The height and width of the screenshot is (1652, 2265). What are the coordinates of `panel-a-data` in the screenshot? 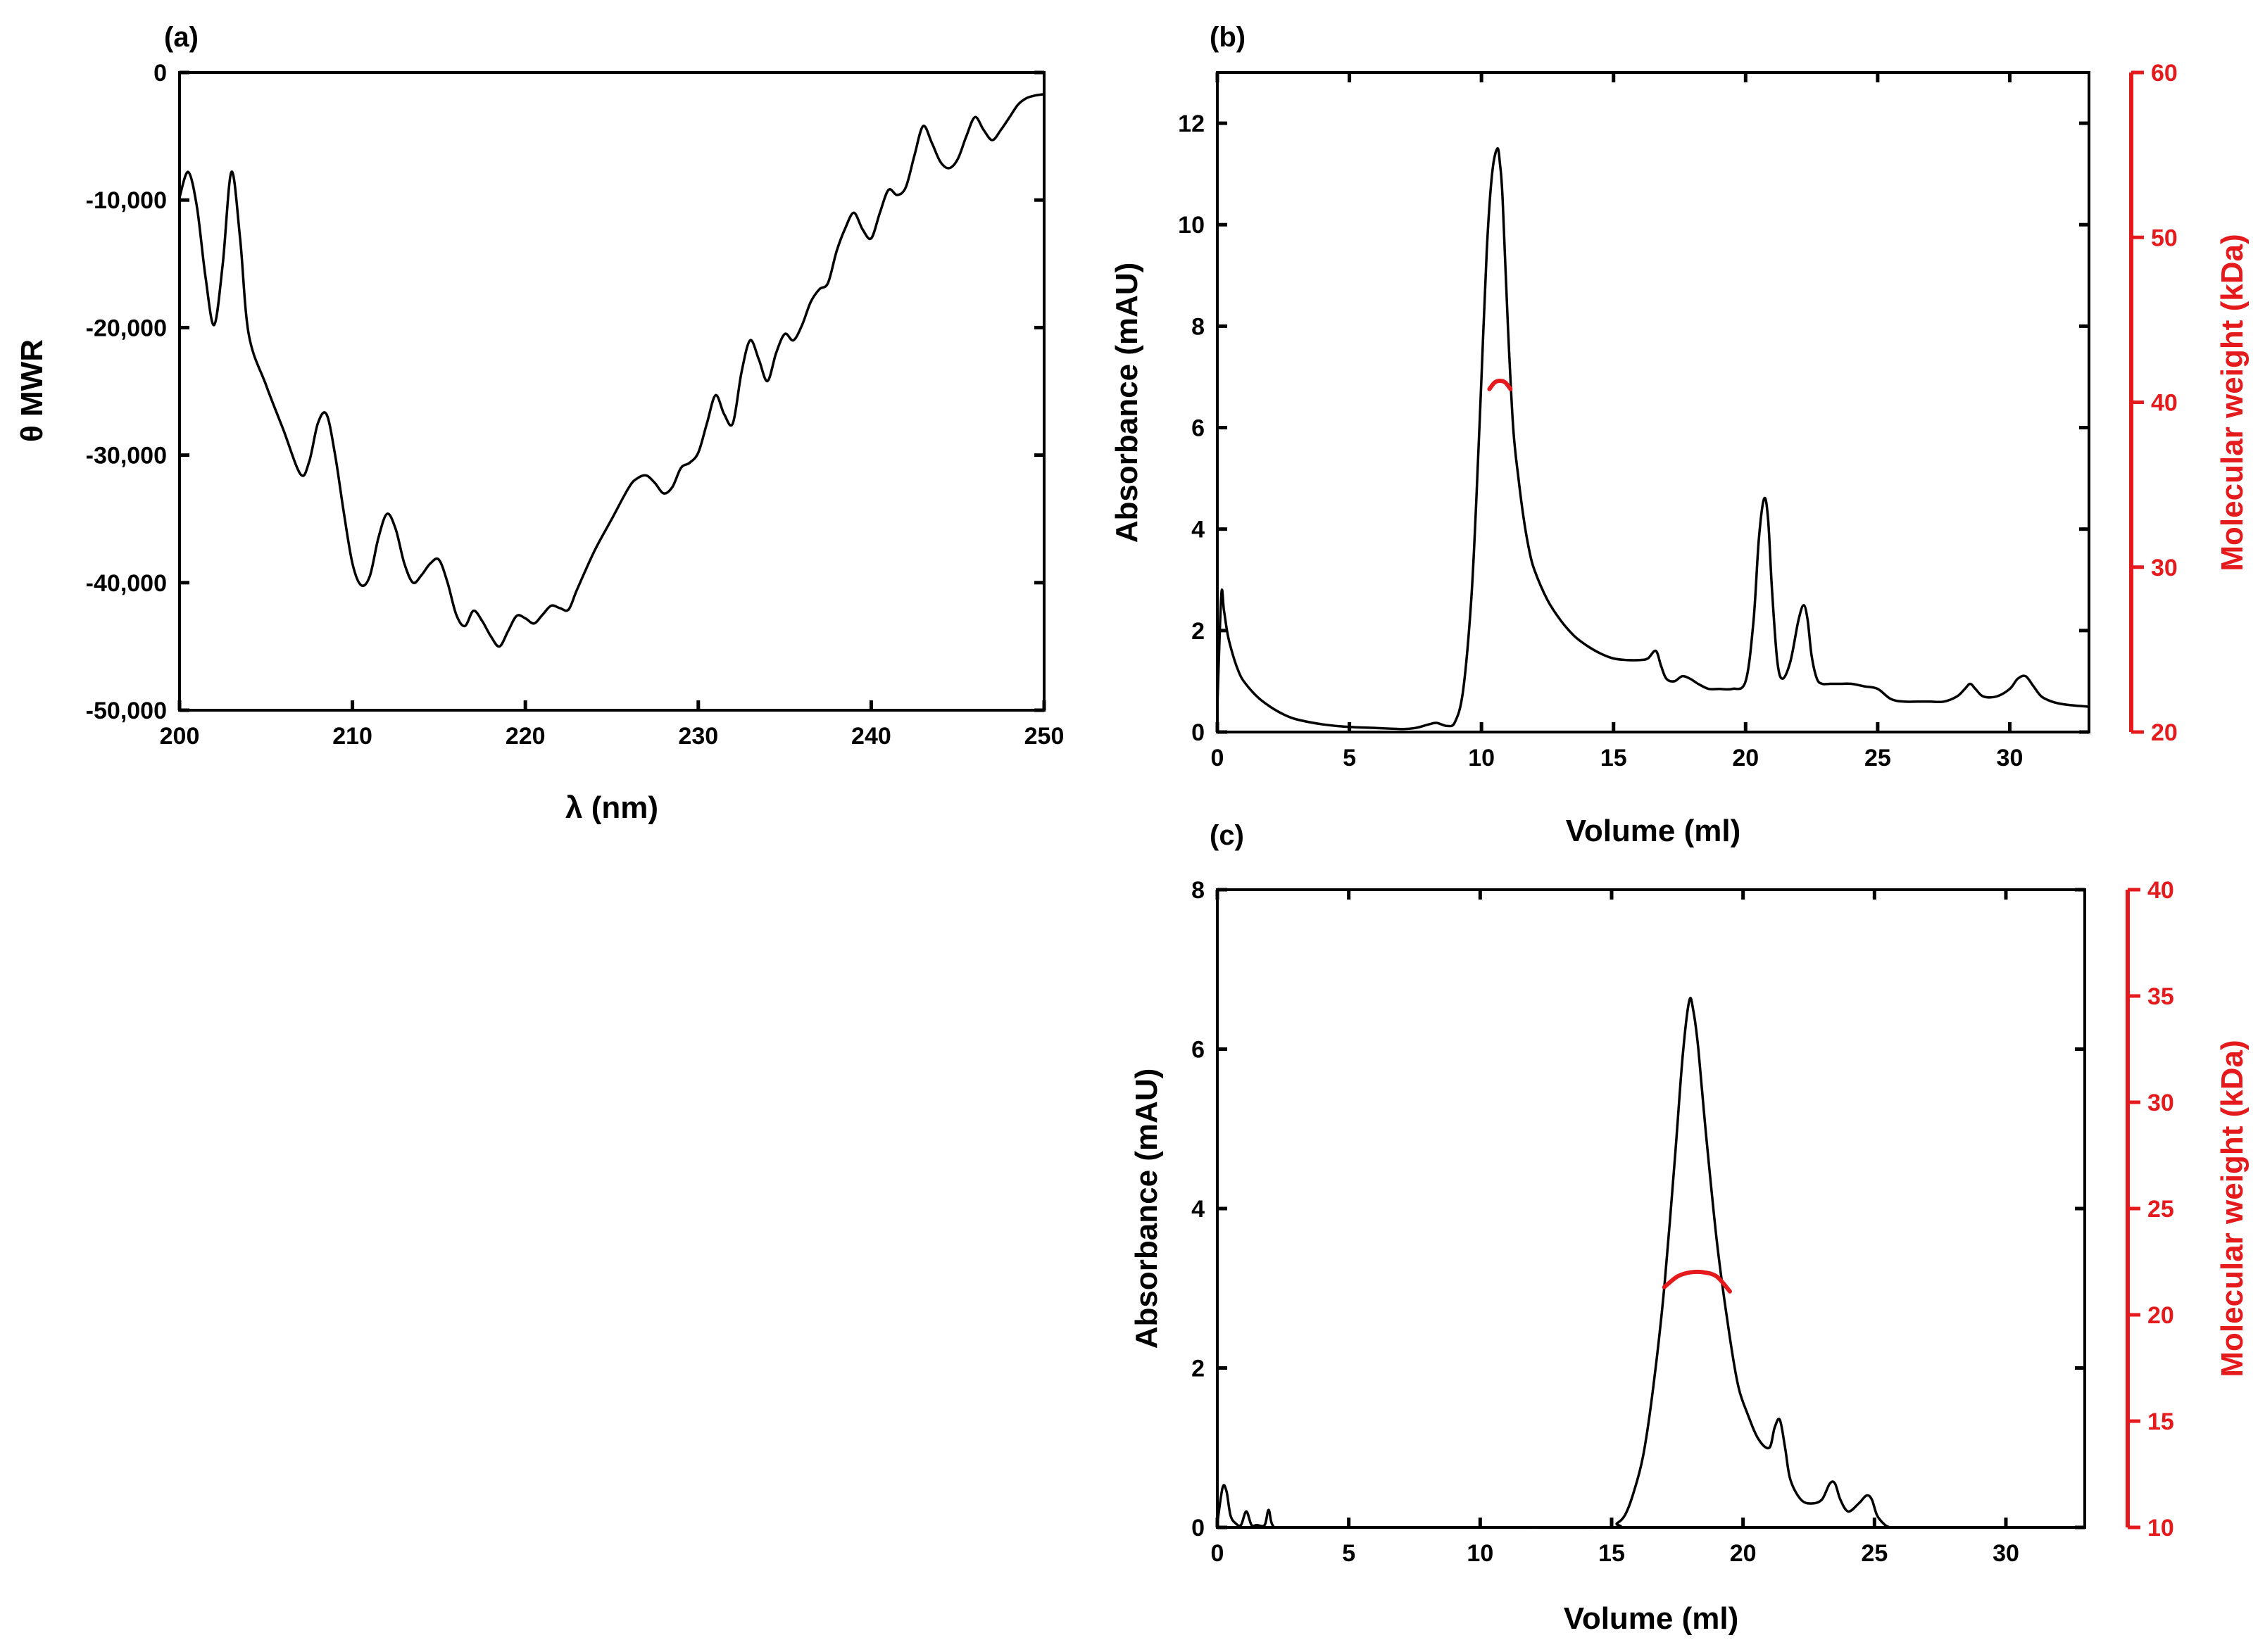 It's located at (612, 370).